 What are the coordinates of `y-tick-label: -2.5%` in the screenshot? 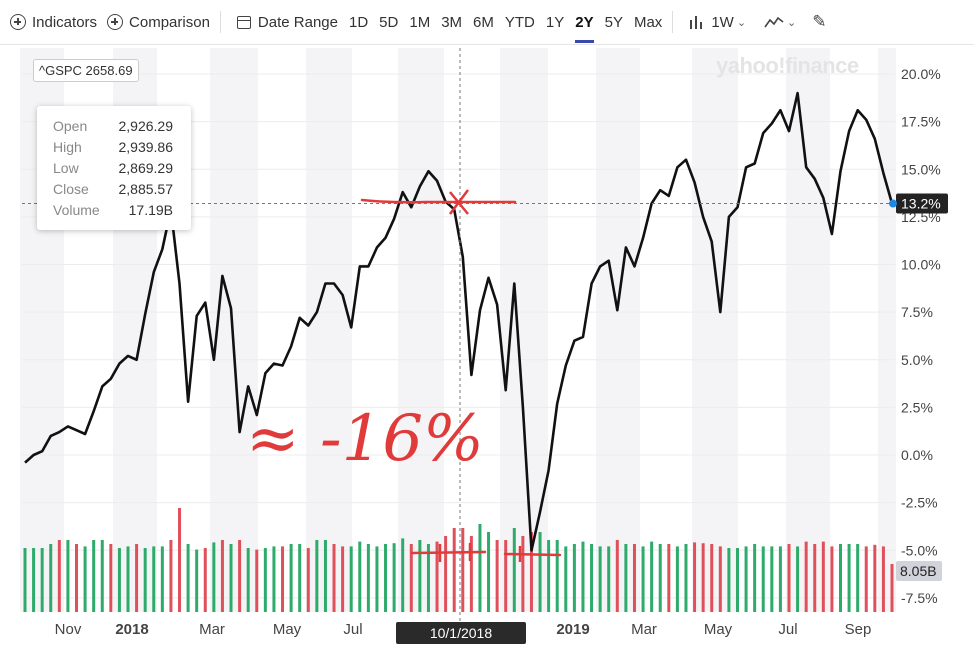 It's located at (919, 503).